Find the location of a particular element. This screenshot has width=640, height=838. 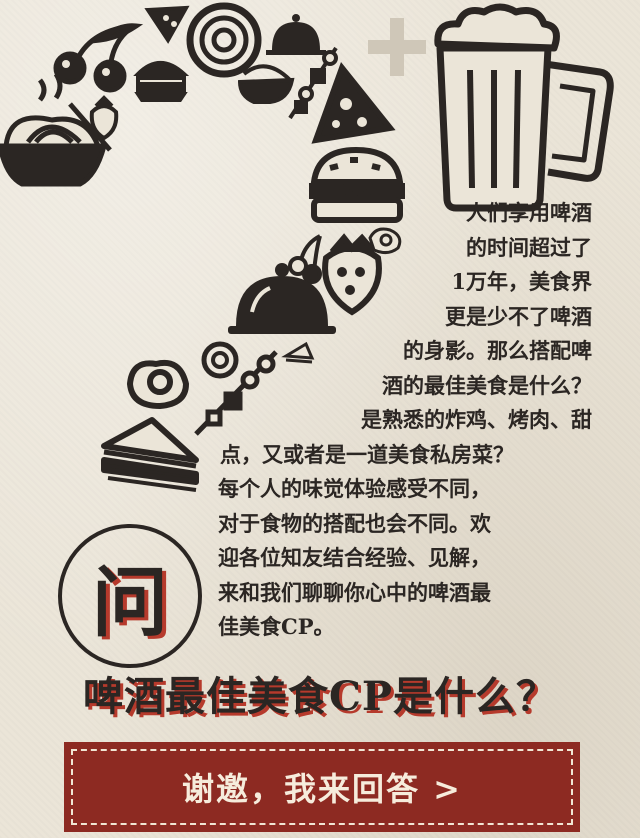

question-headline: 啤酒最佳美食CP是什么？ is located at coordinates (320, 696).